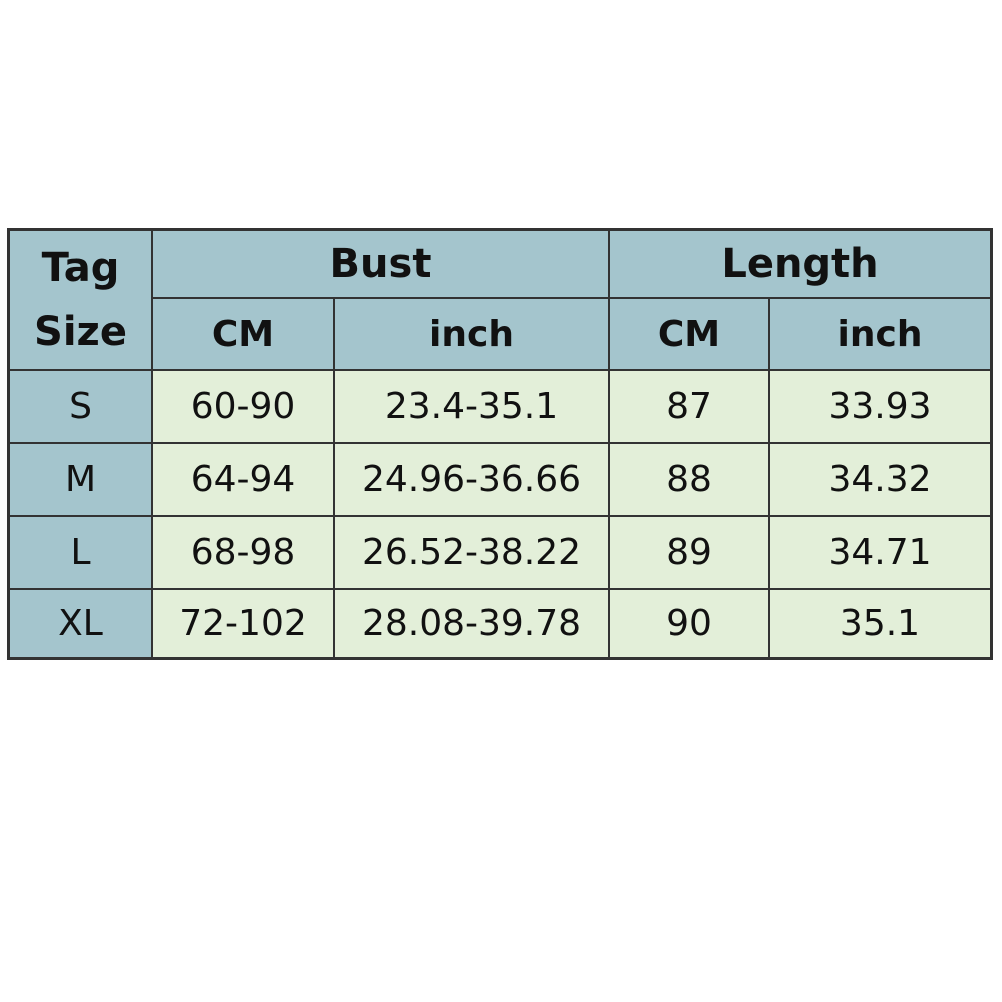 This screenshot has width=1002, height=1002. Describe the element at coordinates (689, 479) in the screenshot. I see `size-value: 88` at that location.